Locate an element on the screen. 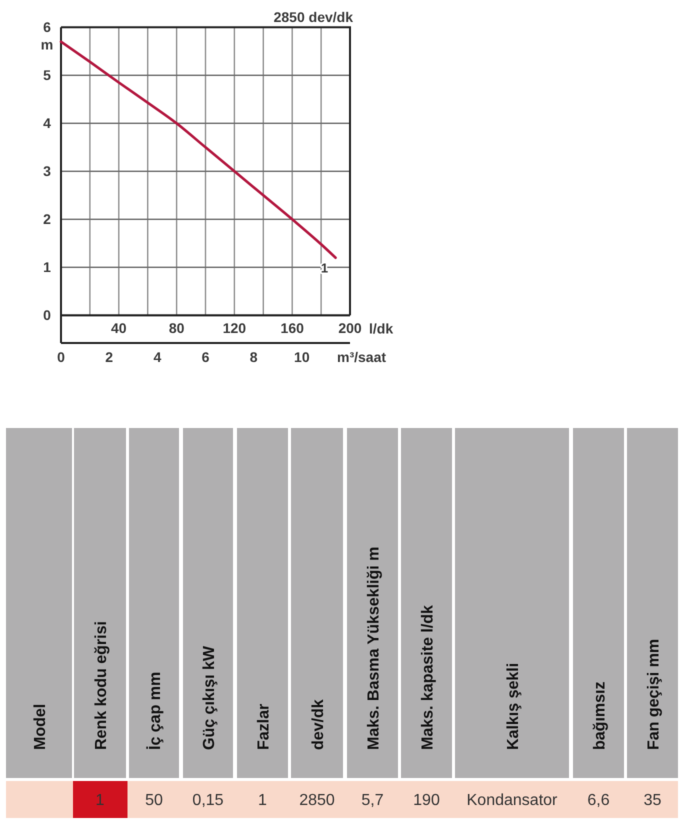  x-axis-title: l/dk is located at coordinates (381, 328).